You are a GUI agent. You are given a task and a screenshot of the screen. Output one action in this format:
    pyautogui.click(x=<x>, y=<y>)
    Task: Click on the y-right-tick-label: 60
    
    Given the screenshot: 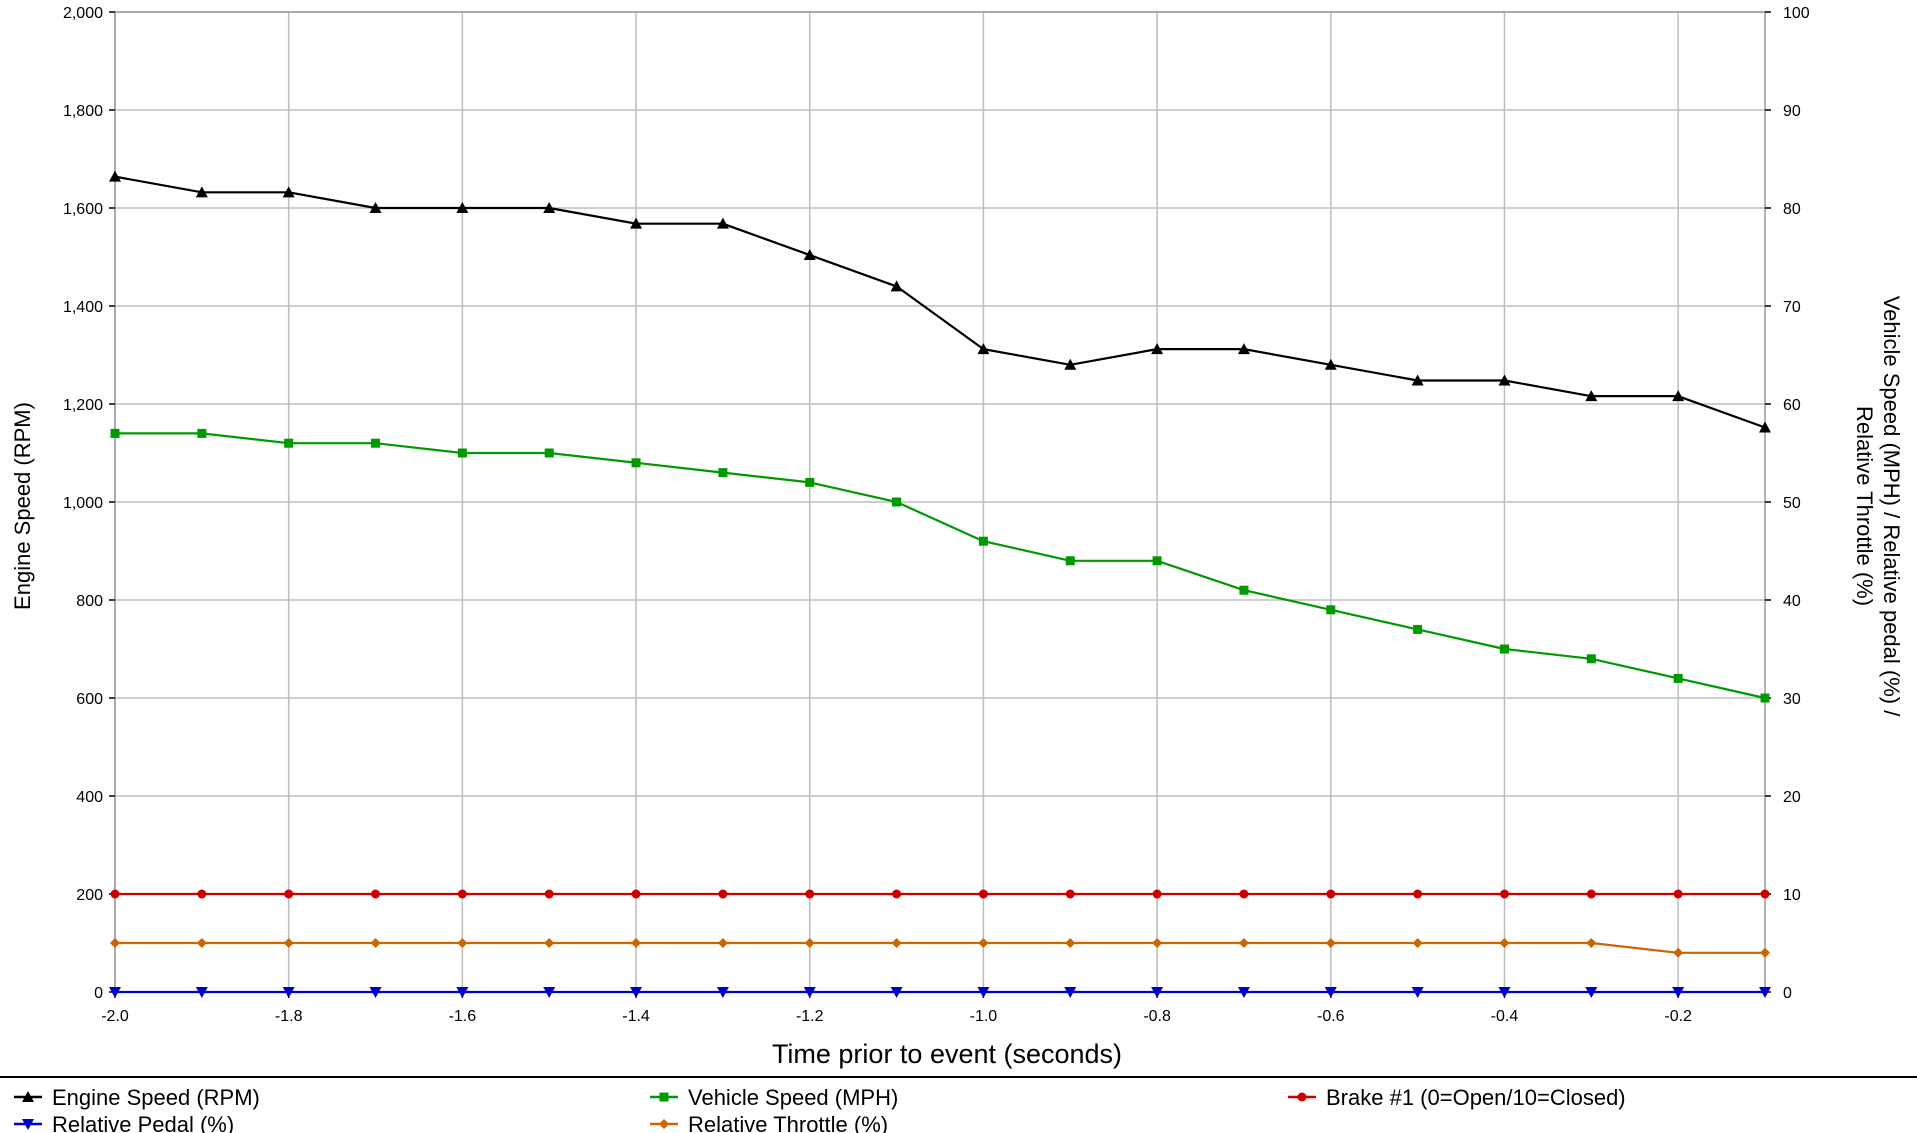 What is the action you would take?
    pyautogui.click(x=1792, y=405)
    